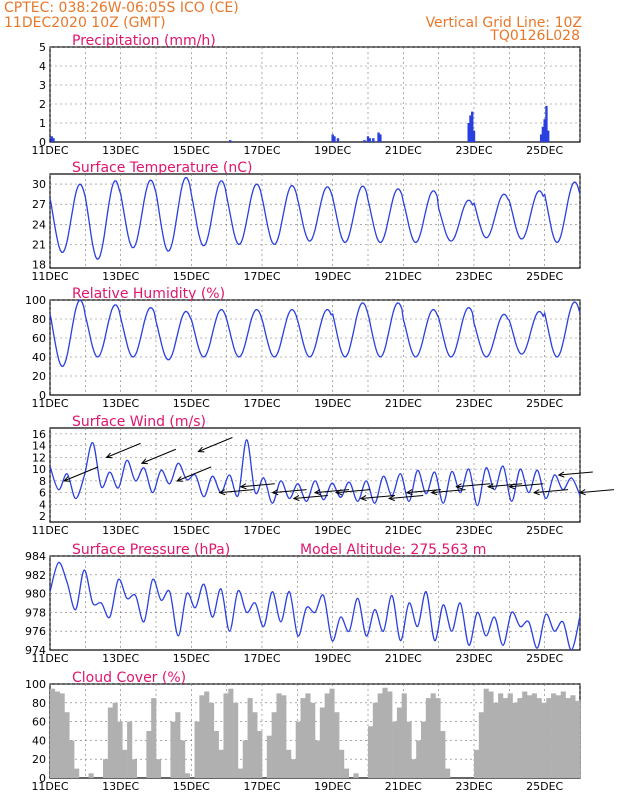 The image size is (618, 800). I want to click on pressure-series-line, so click(315, 605).